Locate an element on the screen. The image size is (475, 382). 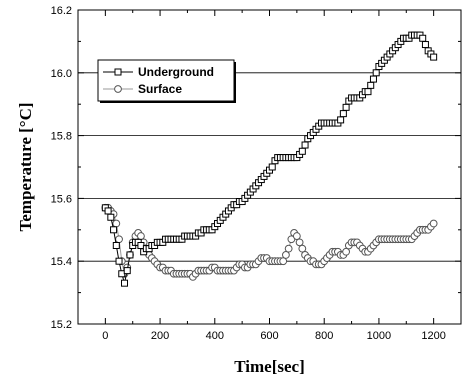
y-tick-label: 15.2 is located at coordinates (61, 325).